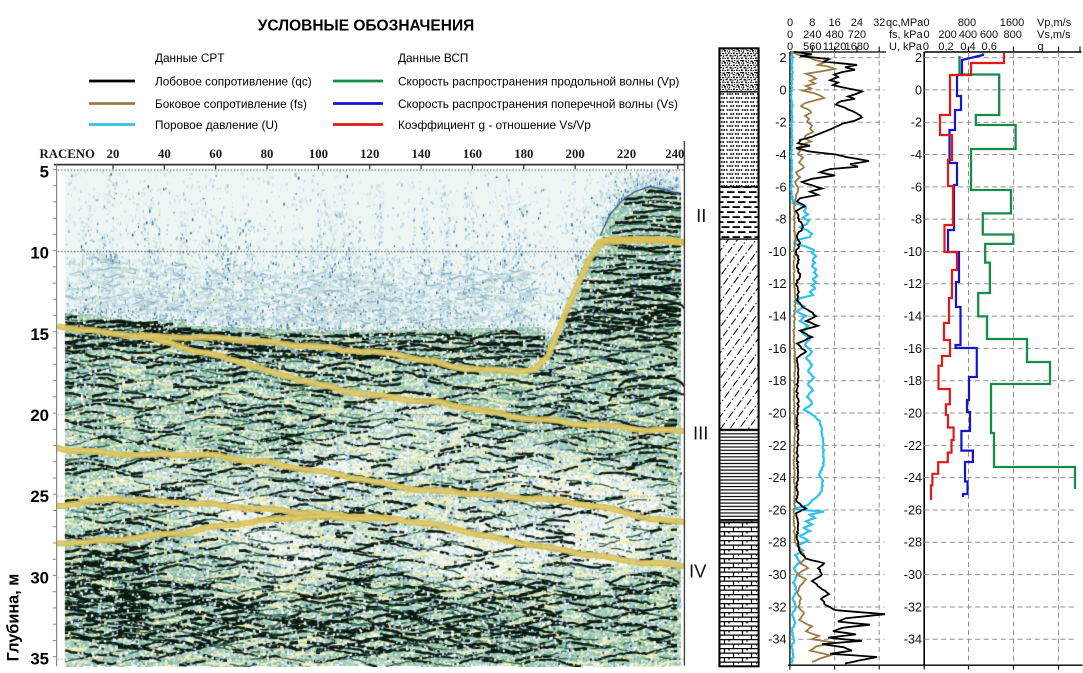 The width and height of the screenshot is (1083, 673). I want to click on svg-text: 400, so click(968, 35).